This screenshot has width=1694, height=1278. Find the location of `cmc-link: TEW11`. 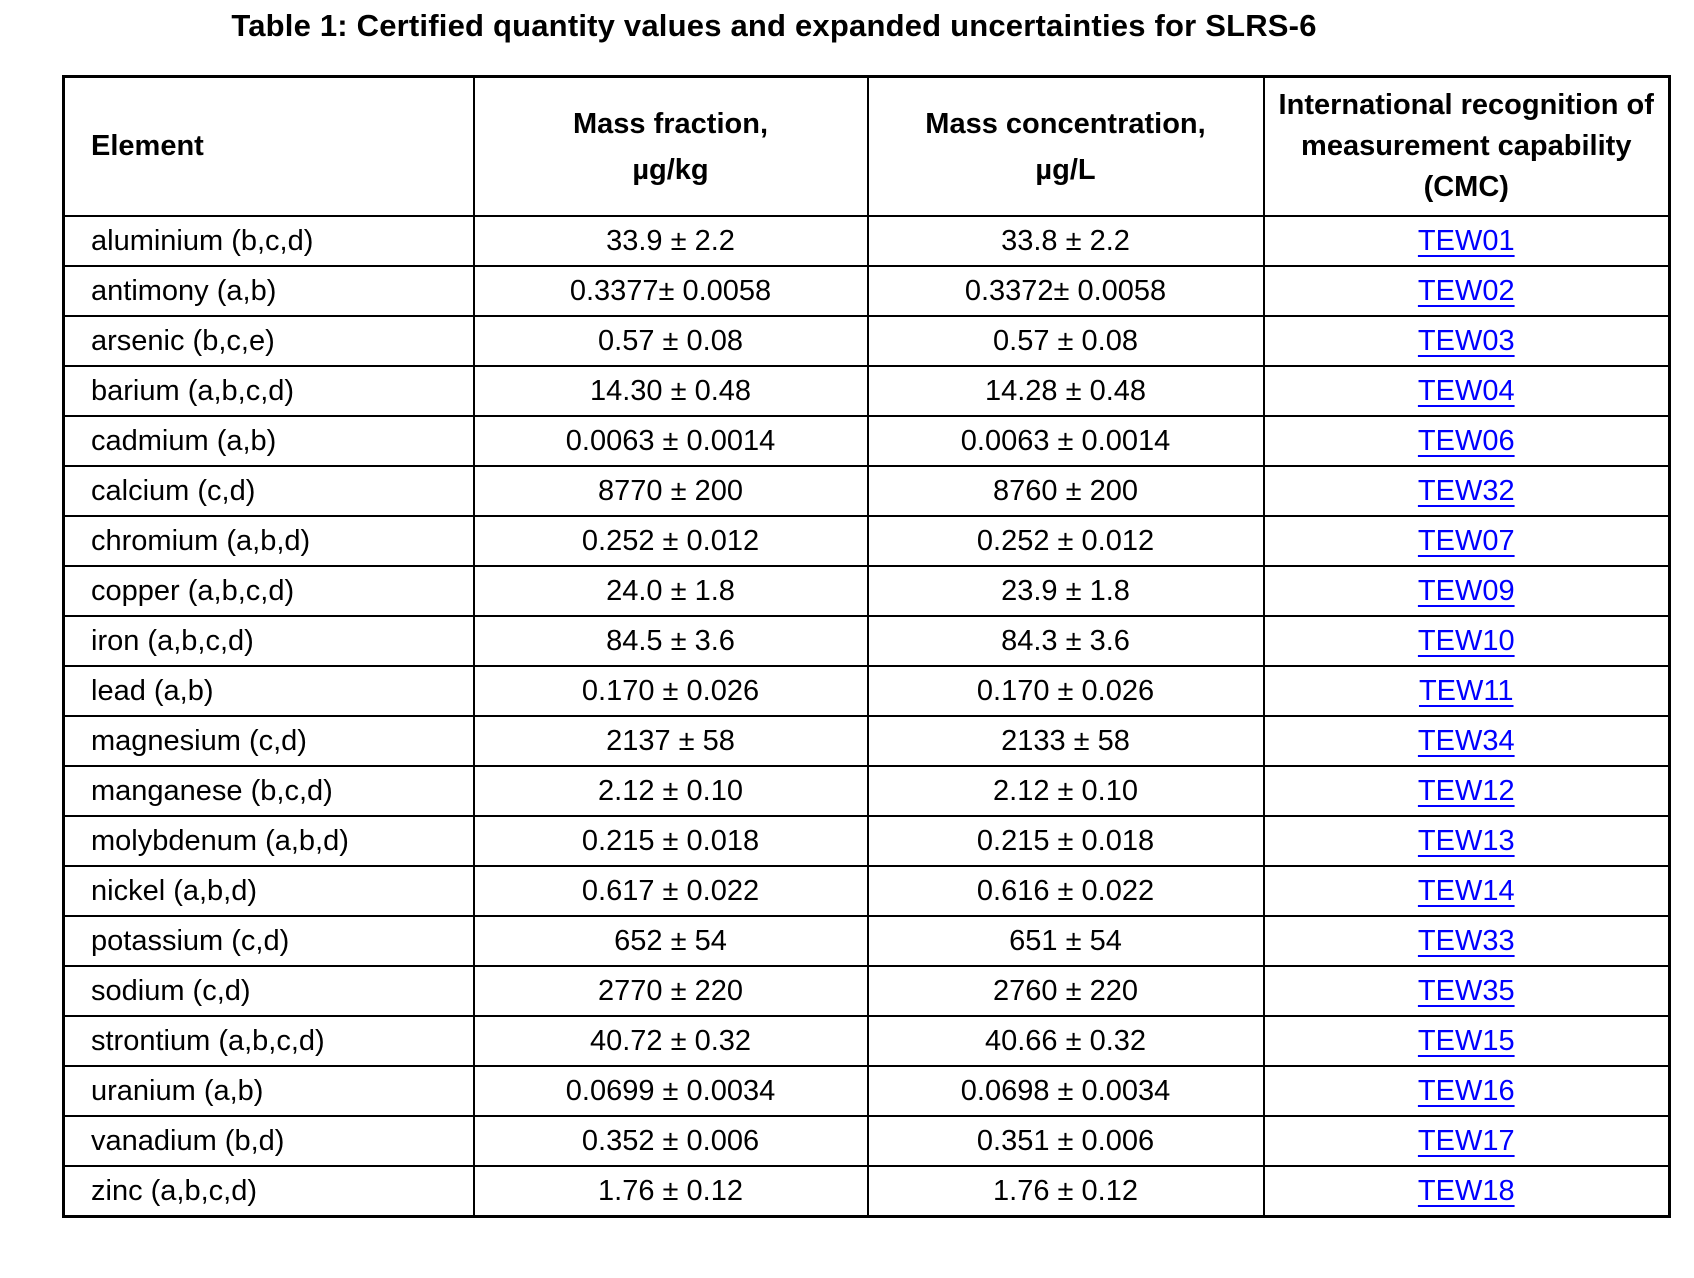

cmc-link: TEW11 is located at coordinates (1466, 690).